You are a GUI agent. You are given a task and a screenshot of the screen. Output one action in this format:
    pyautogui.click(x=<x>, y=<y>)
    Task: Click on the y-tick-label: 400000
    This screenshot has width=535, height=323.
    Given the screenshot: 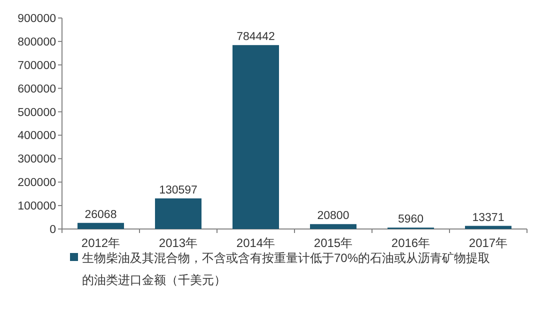 What is the action you would take?
    pyautogui.click(x=37, y=136)
    